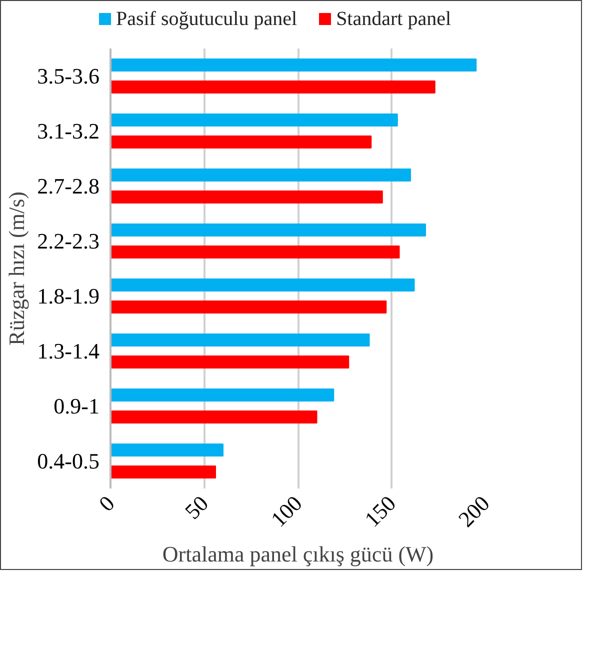 This screenshot has height=662, width=589. Describe the element at coordinates (207, 19) in the screenshot. I see `legend-label: Pasif soğutuculu panel` at that location.